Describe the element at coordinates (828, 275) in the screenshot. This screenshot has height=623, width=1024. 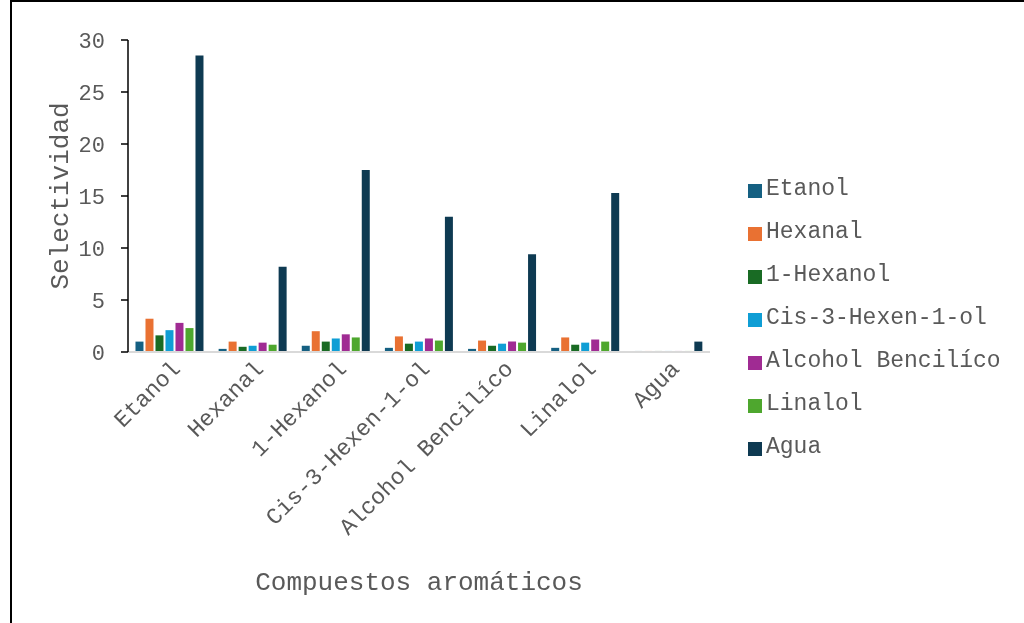
I see `legend-label: 1-Hexanol` at that location.